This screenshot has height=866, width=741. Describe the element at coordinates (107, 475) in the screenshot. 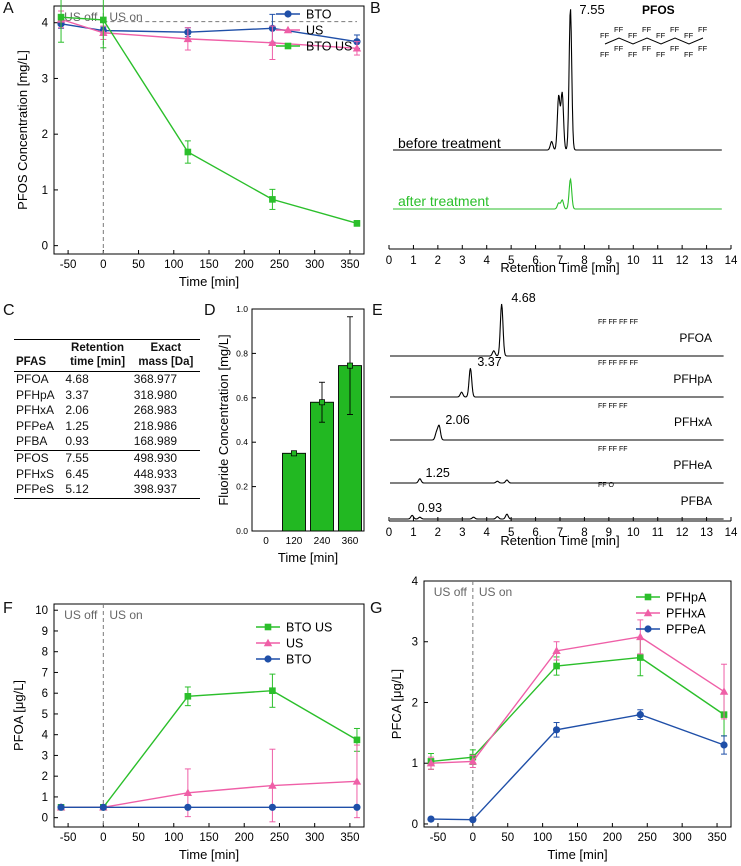

I see `table-row: PFHxS 6.45 448.933` at that location.